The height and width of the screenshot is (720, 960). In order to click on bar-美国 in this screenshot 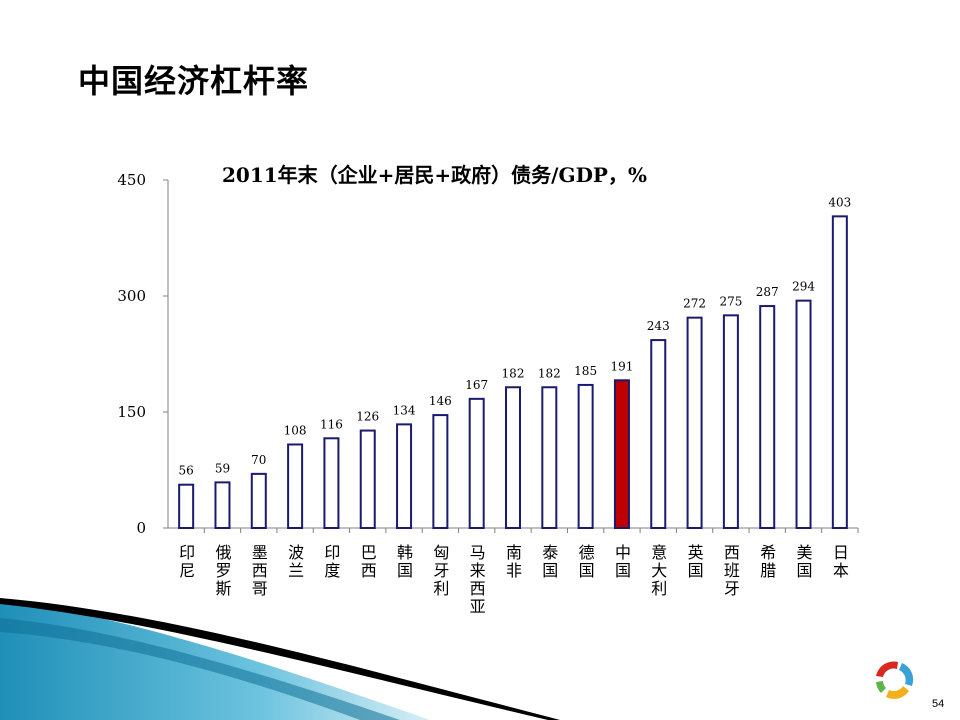, I will do `click(803, 414)`.